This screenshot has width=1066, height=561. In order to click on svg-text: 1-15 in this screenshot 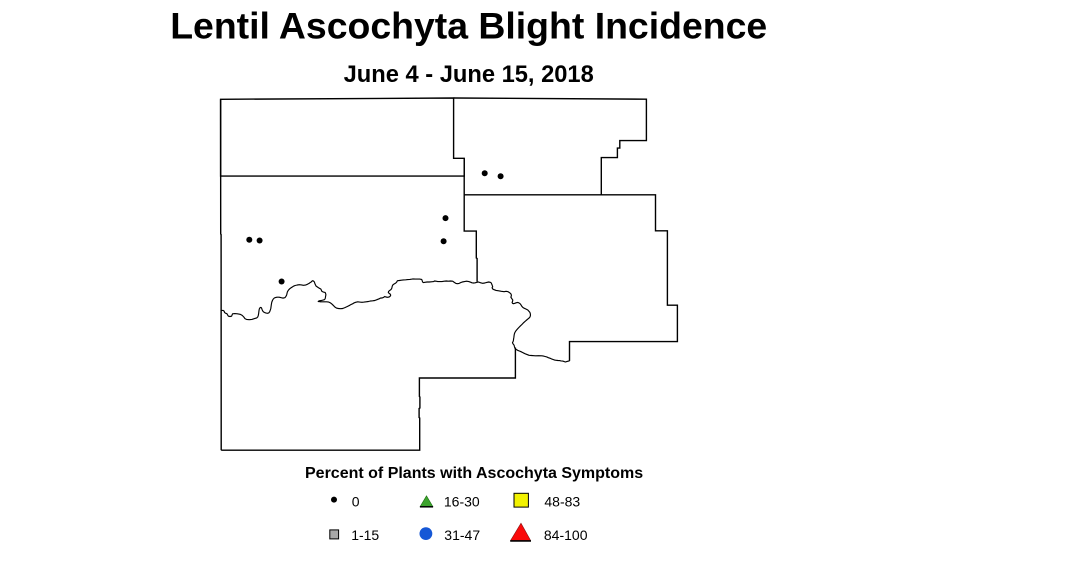, I will do `click(365, 535)`.